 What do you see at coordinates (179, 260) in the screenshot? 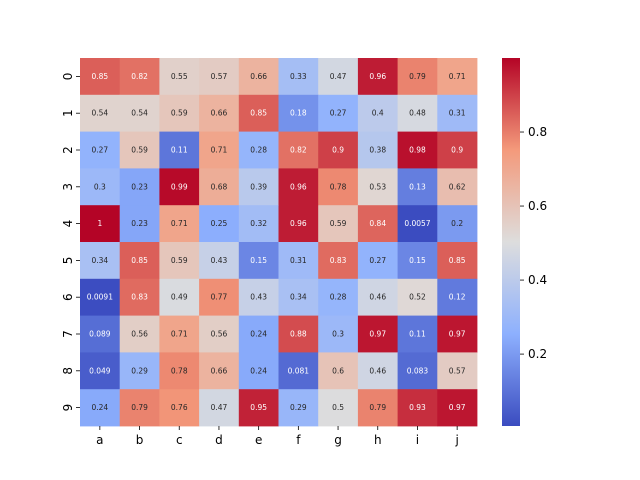
I see `cell-value-5-c: 0.59` at bounding box center [179, 260].